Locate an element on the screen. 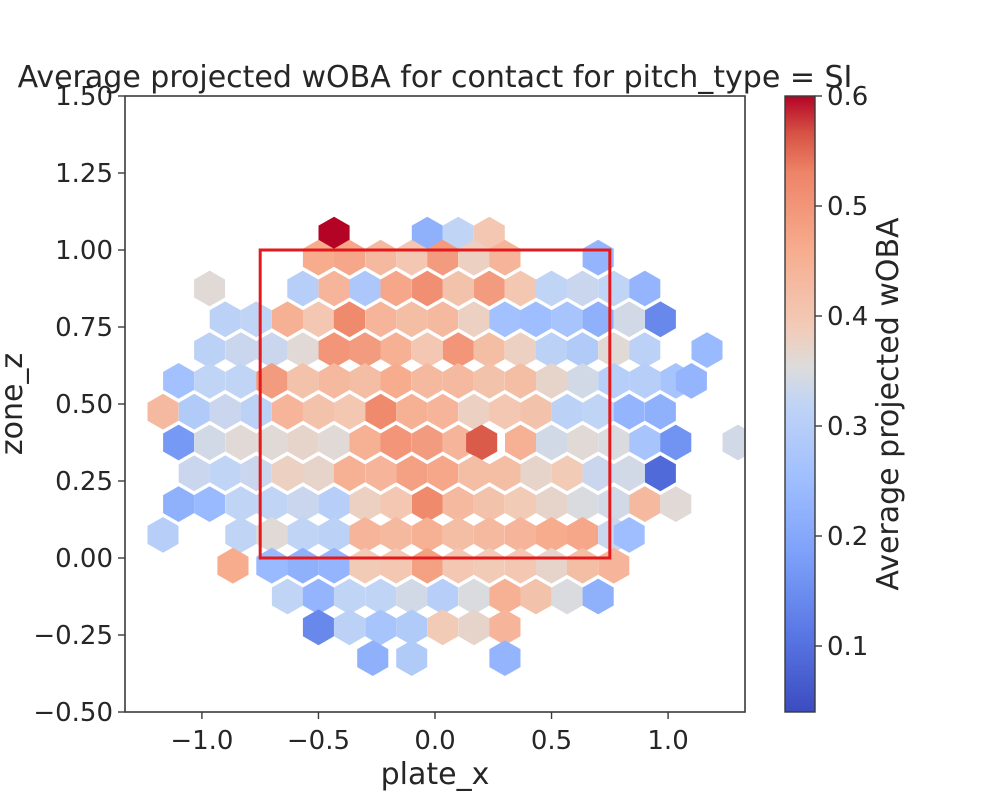 The width and height of the screenshot is (1000, 800). y-axis: −0.50 −0.25 0.00 0.25 0.50 0.75 1.00 1.25 1.50 is located at coordinates (79, 405).